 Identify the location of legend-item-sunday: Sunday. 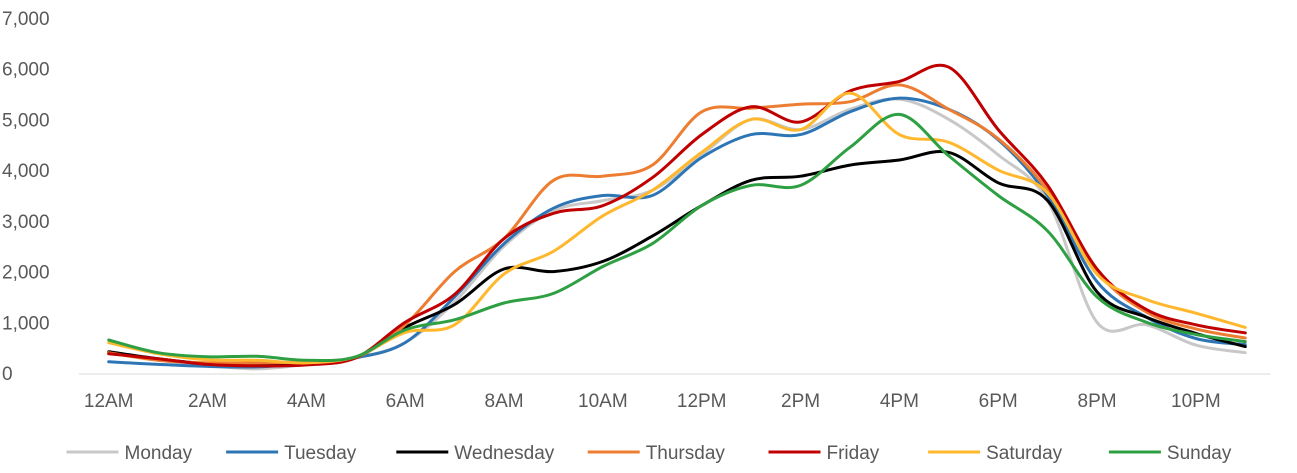
(1170, 453).